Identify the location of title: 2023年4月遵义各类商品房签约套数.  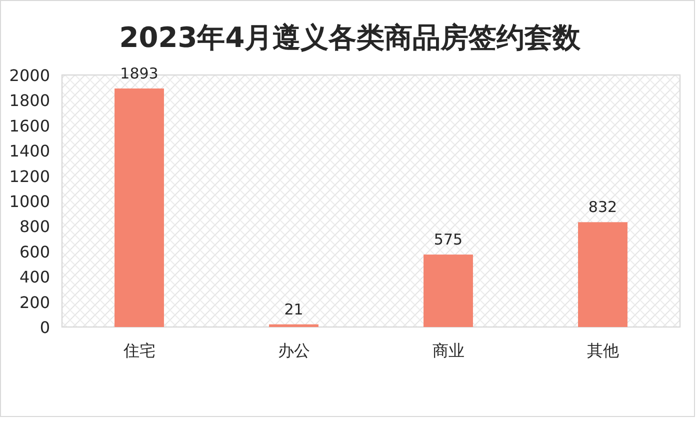
(350, 37).